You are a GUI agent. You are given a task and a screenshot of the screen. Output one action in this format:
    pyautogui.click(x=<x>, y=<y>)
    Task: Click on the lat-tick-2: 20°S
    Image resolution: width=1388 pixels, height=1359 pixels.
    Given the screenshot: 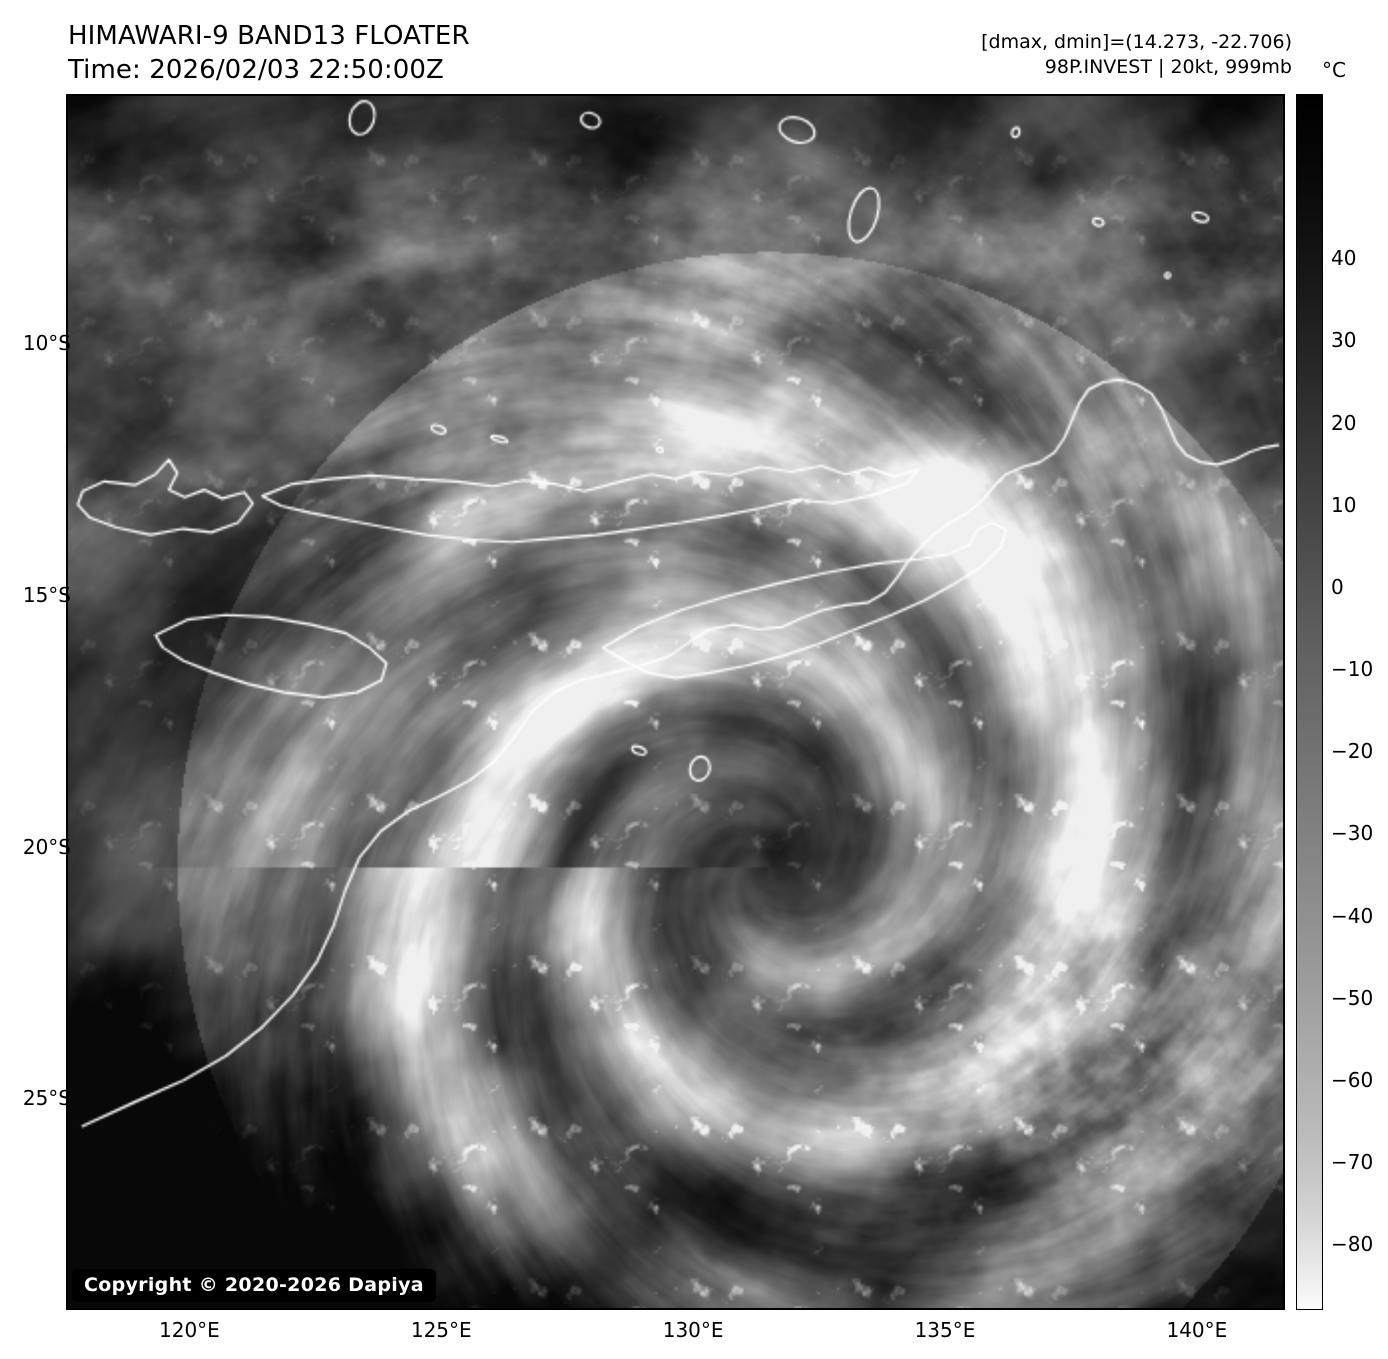 What is the action you would take?
    pyautogui.click(x=46, y=846)
    